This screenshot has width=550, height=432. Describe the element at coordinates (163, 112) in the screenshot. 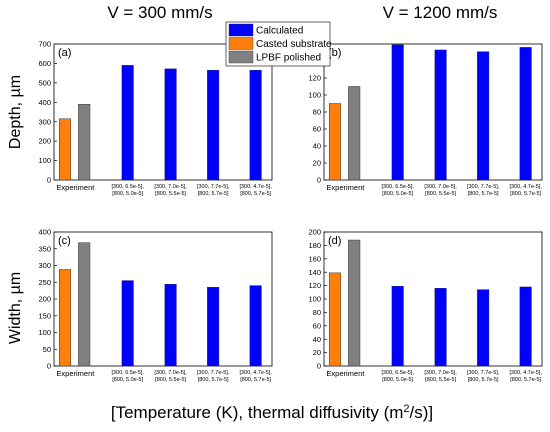

I see `plot-frame` at that location.